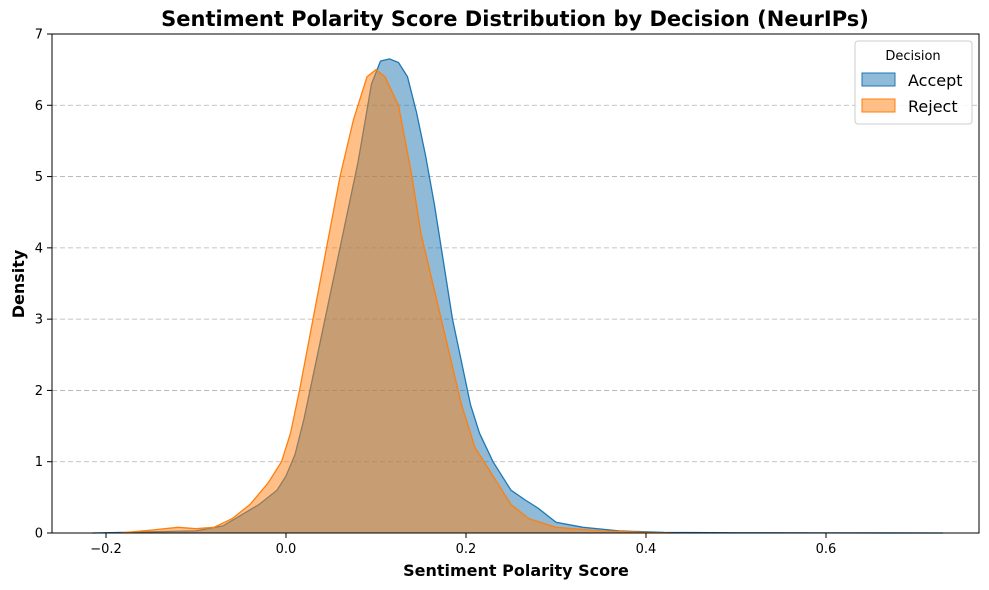  What do you see at coordinates (935, 80) in the screenshot?
I see `legend-label-accept: Accept` at bounding box center [935, 80].